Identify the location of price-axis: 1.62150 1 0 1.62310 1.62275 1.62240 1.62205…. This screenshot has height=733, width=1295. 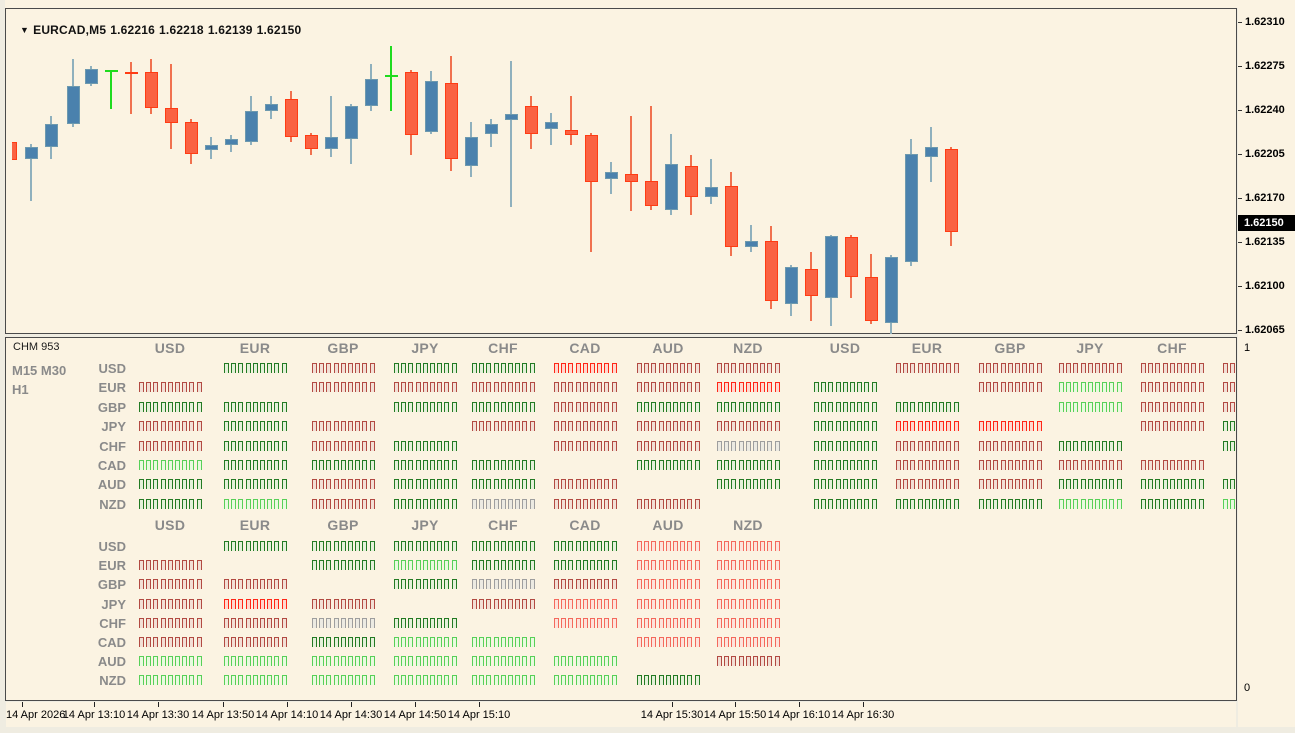
(1266, 363).